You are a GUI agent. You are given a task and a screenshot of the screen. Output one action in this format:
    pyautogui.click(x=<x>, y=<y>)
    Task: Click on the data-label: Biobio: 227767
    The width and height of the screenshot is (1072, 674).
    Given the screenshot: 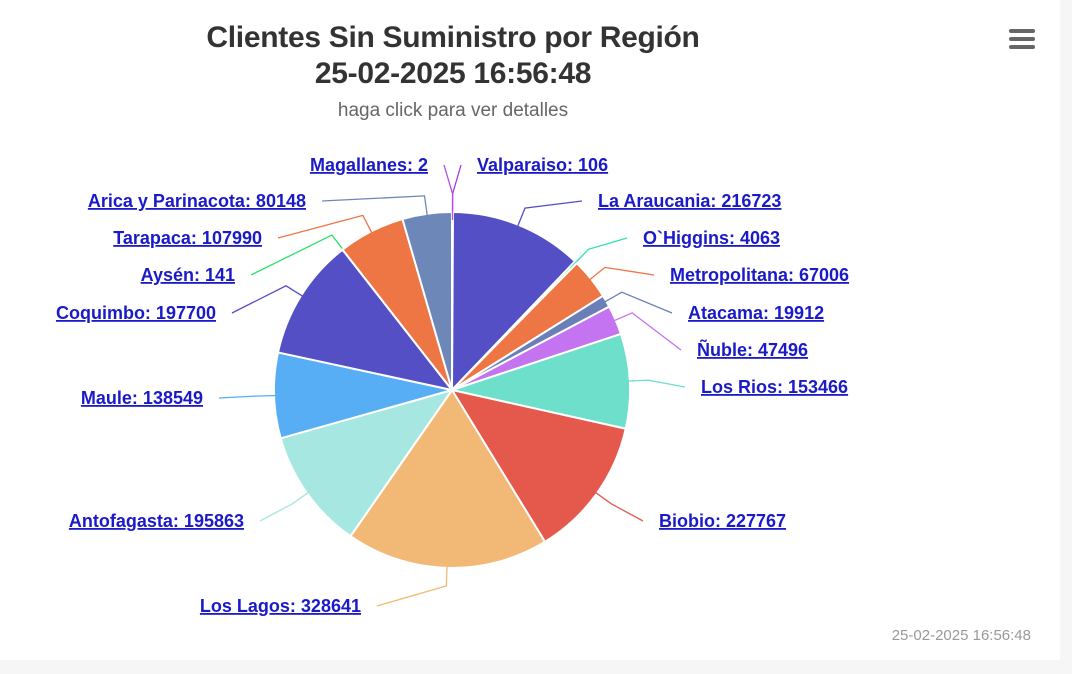 What is the action you would take?
    pyautogui.click(x=722, y=521)
    